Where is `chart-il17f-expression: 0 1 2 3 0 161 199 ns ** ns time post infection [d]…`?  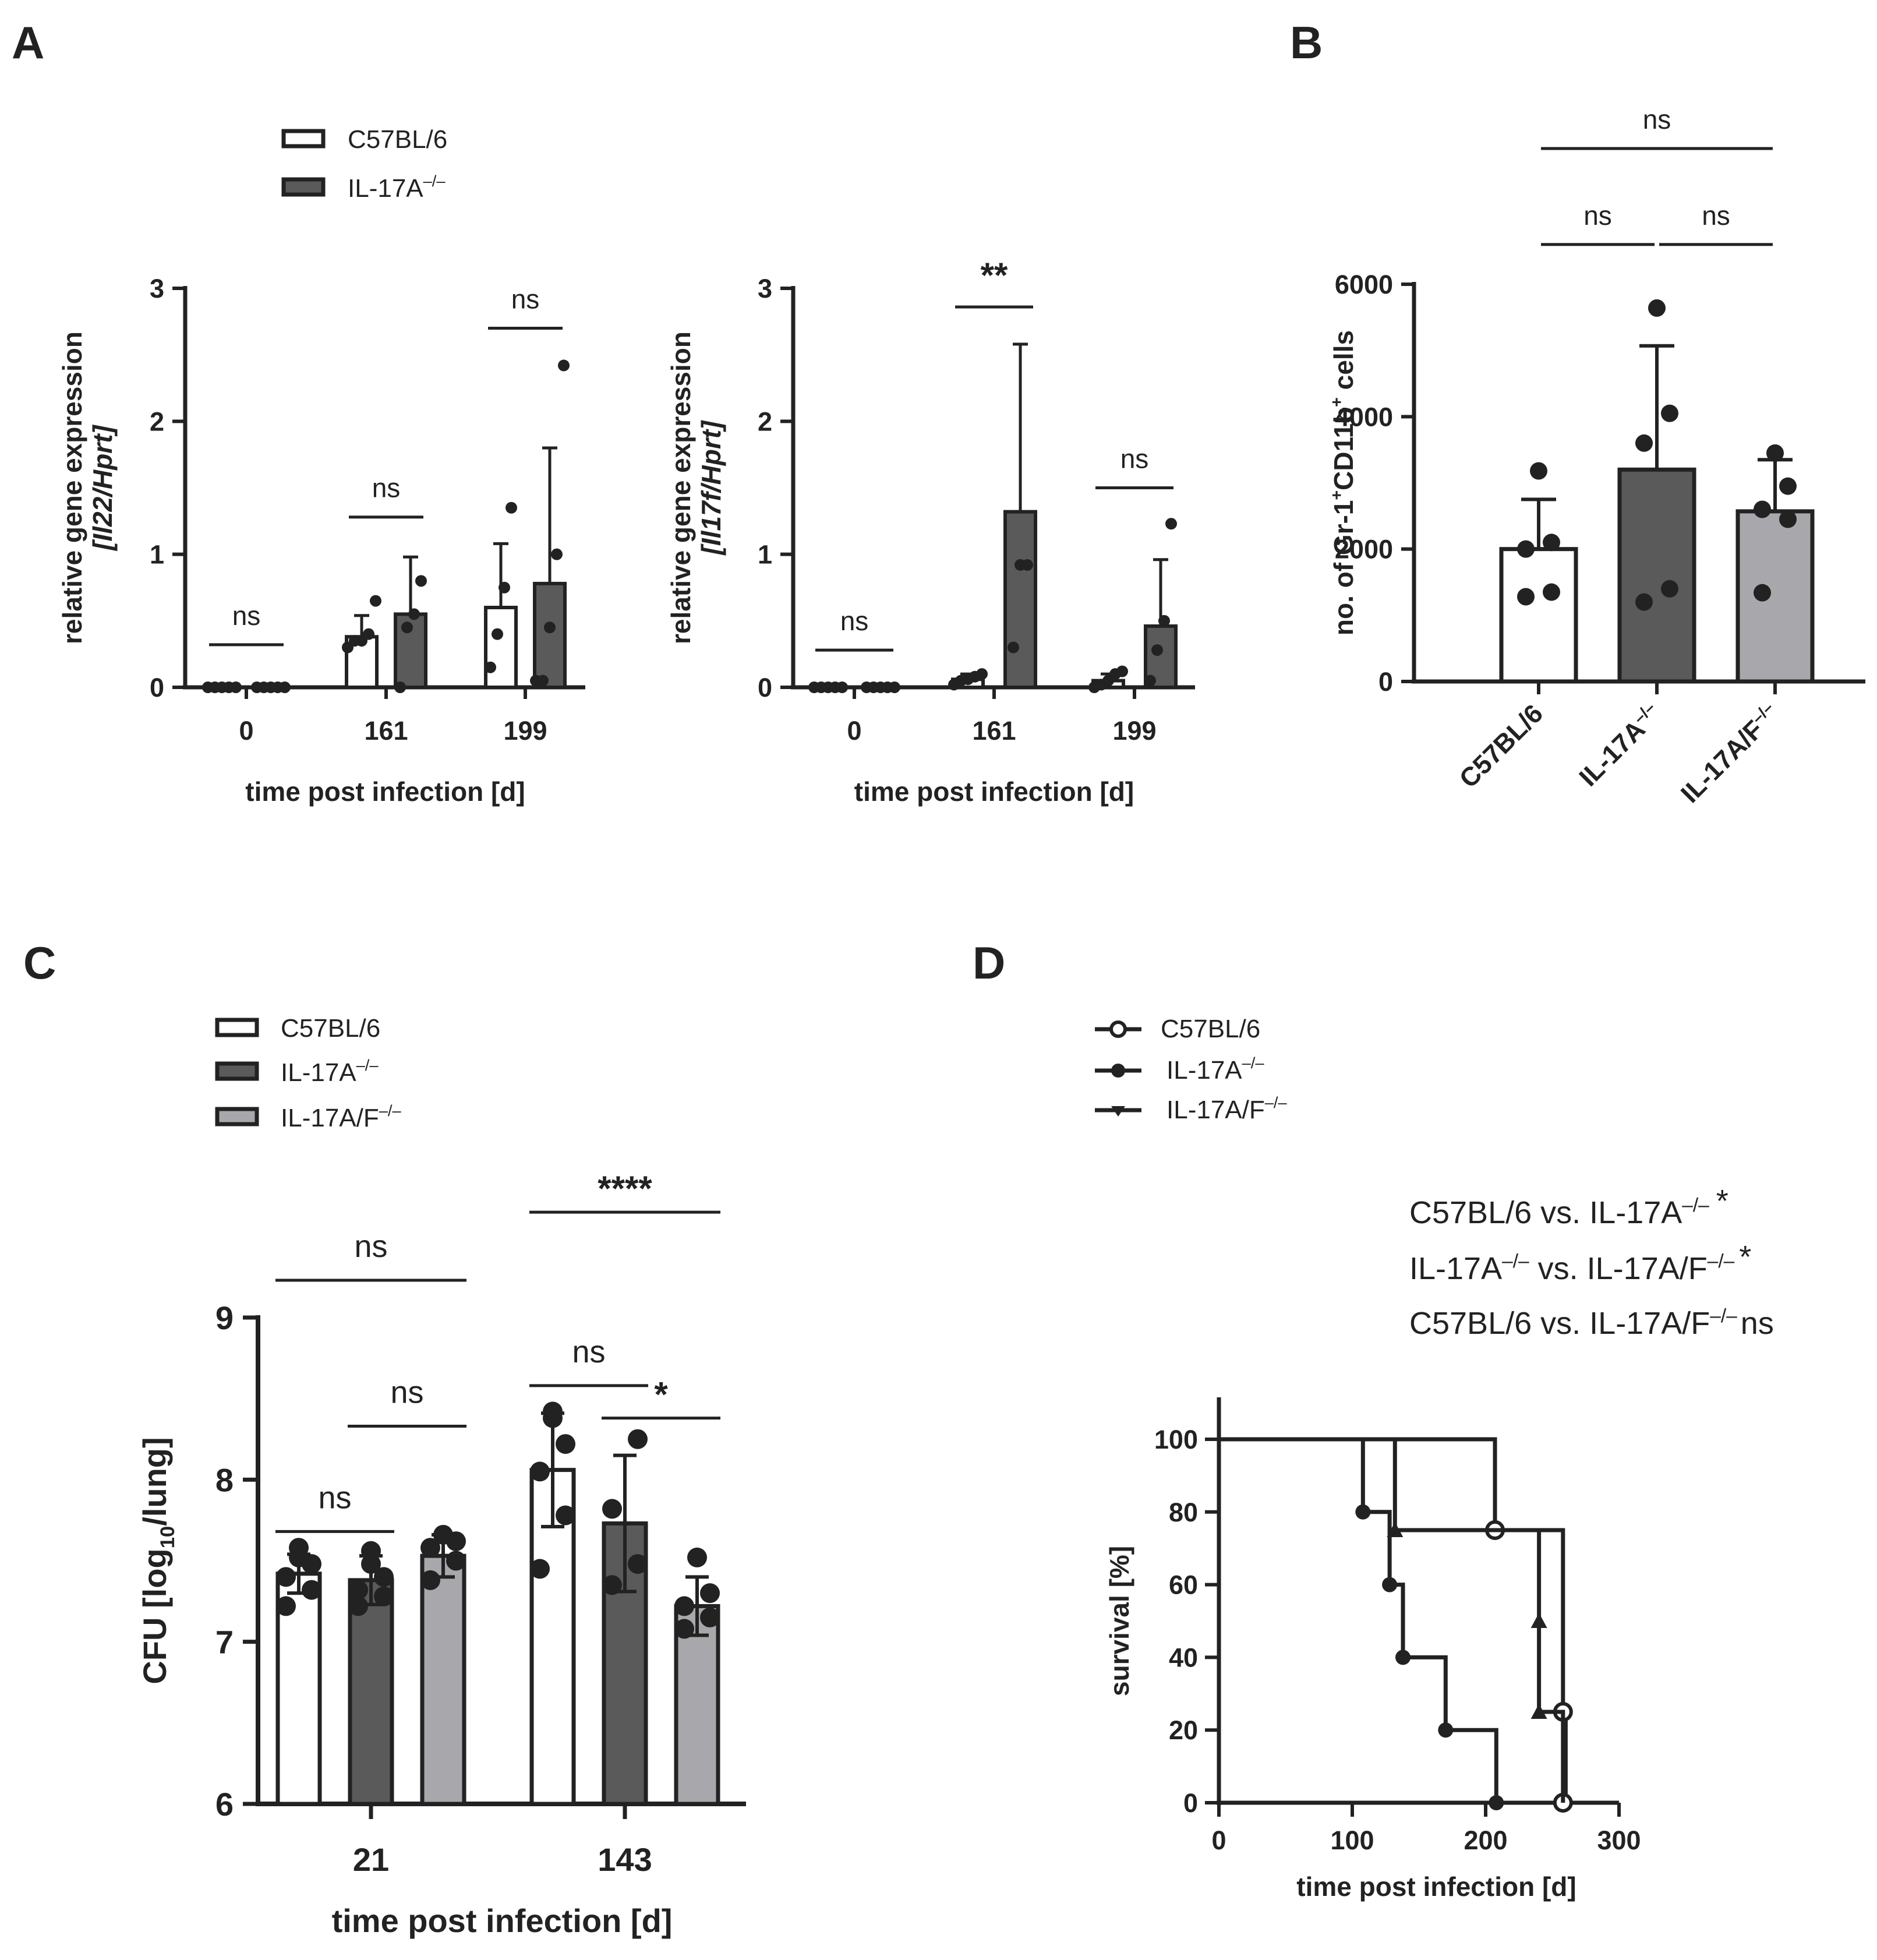 chart-il17f-expression: 0 1 2 3 0 161 199 ns ** ns time post infection [d]… is located at coordinates (930, 531).